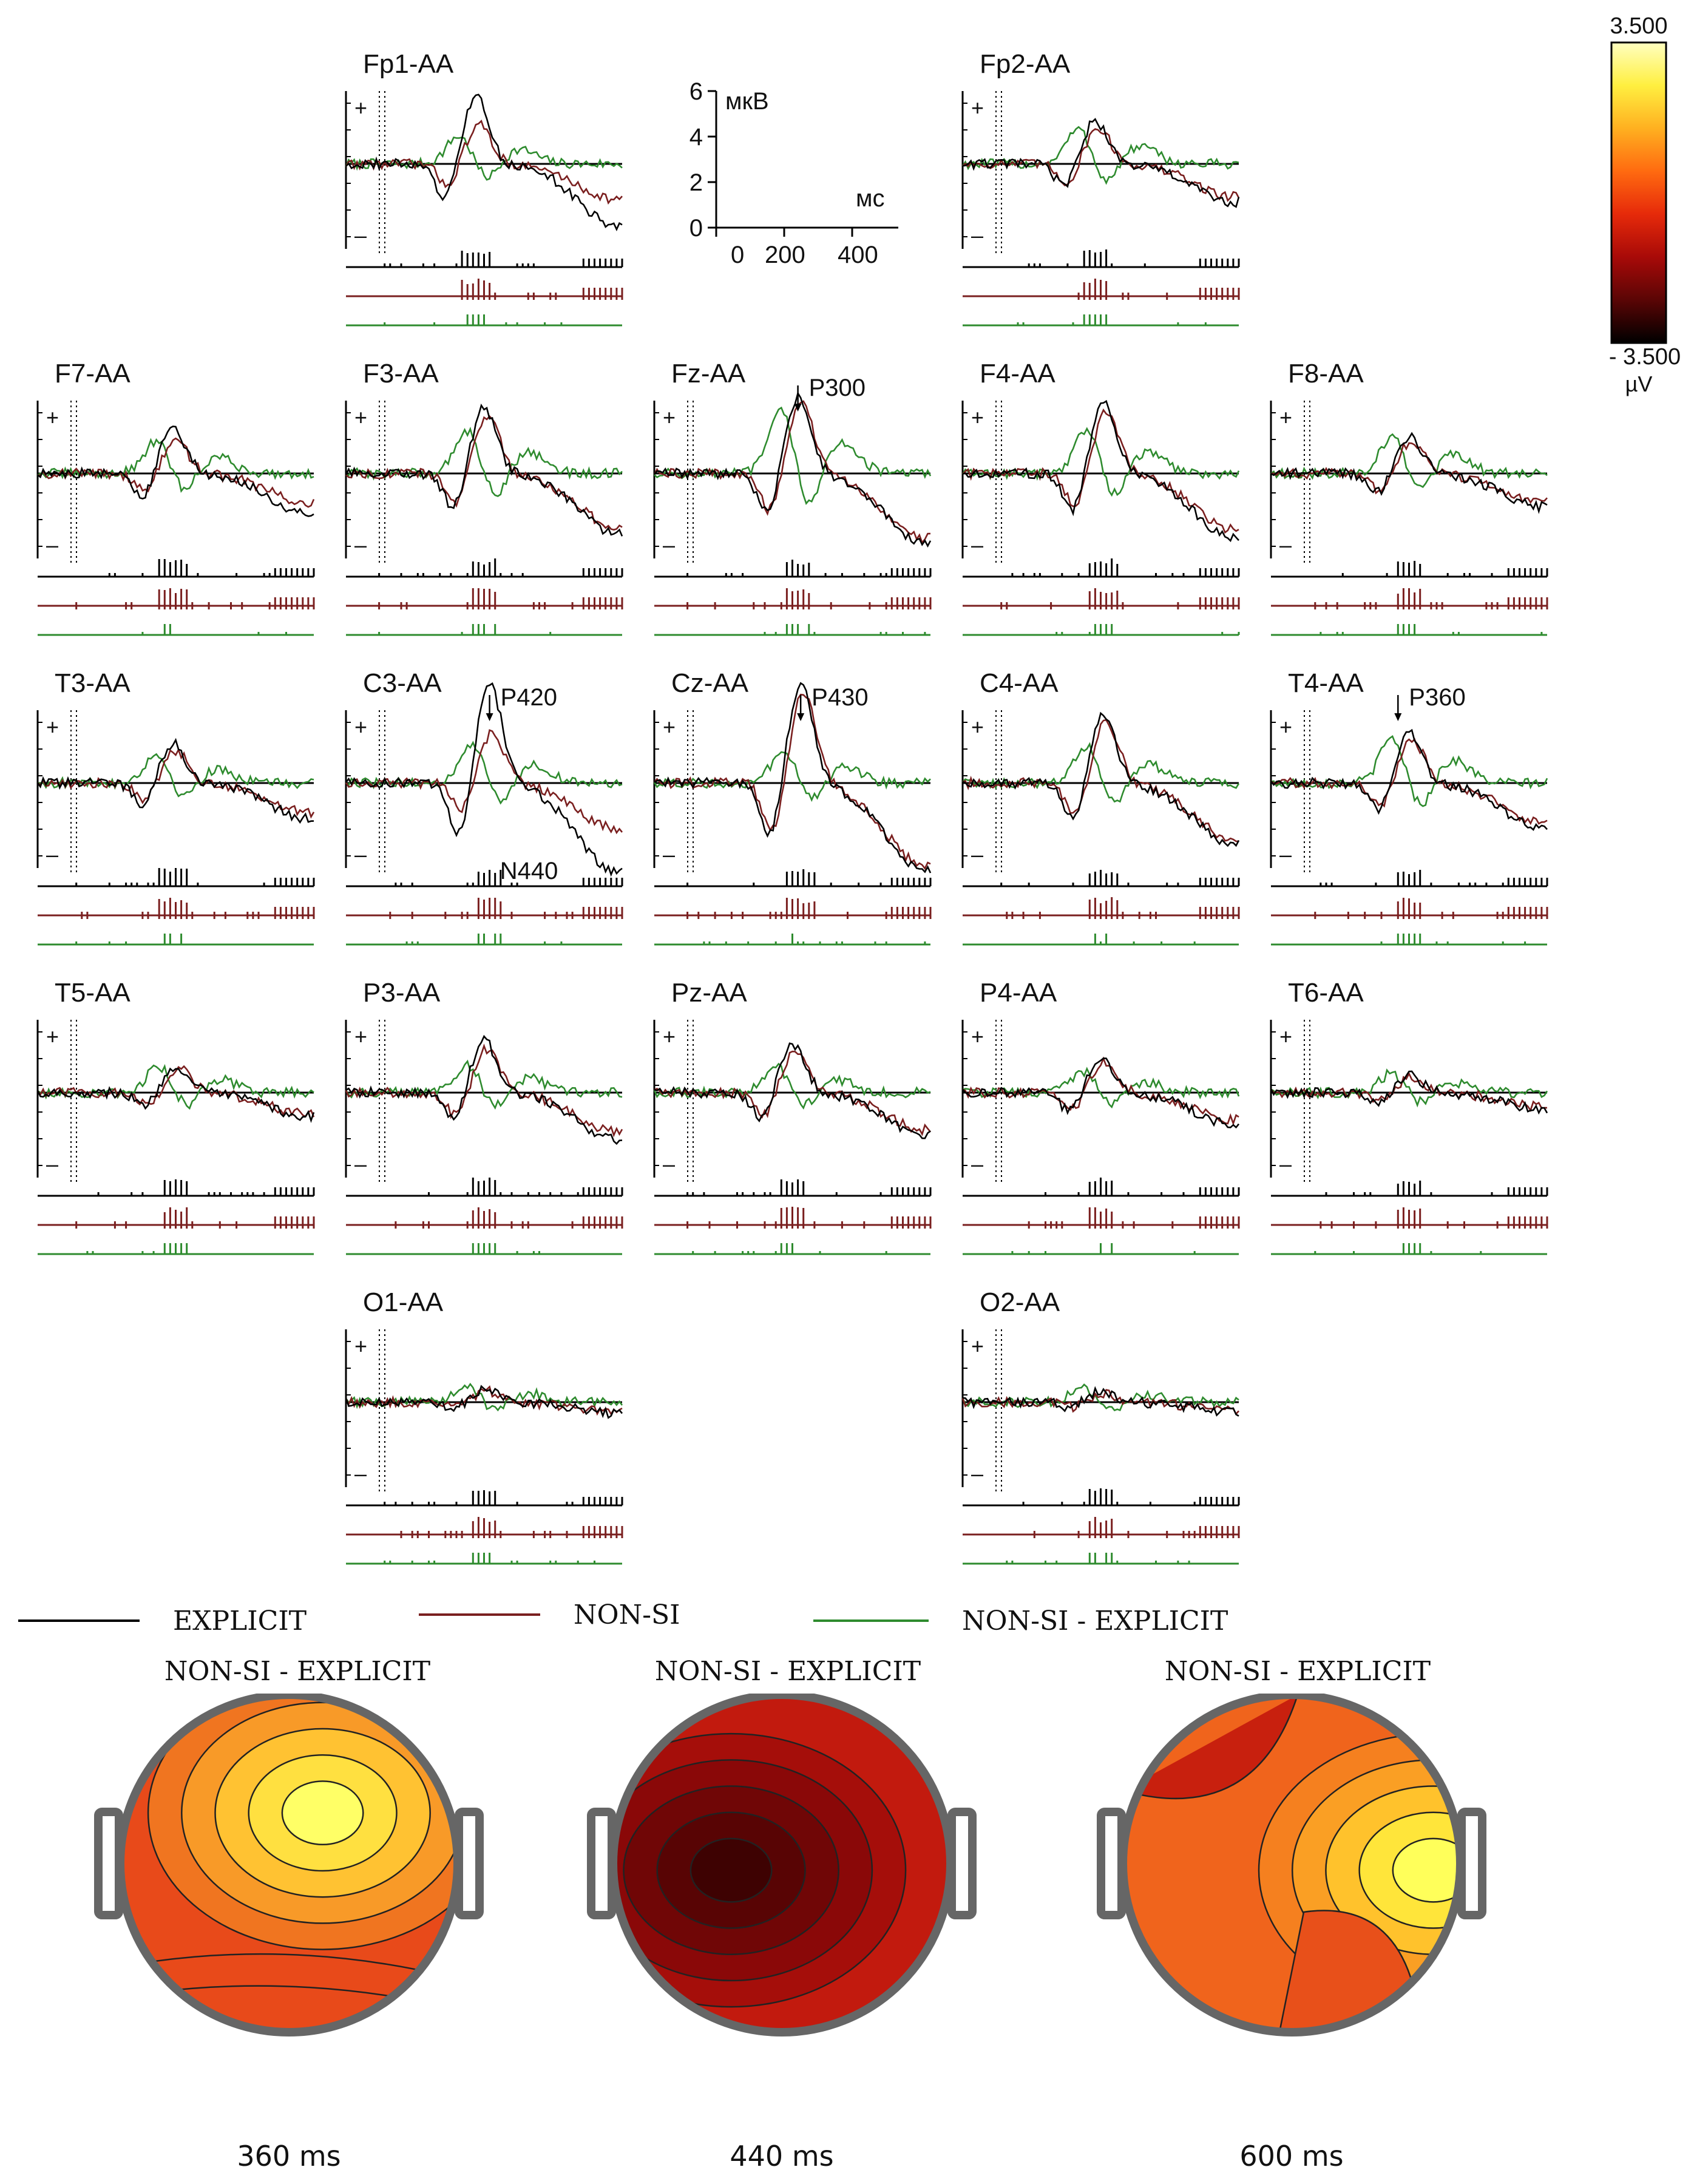 The width and height of the screenshot is (1694, 2184). I want to click on channel-panel: P4-AA + –, so click(1100, 1116).